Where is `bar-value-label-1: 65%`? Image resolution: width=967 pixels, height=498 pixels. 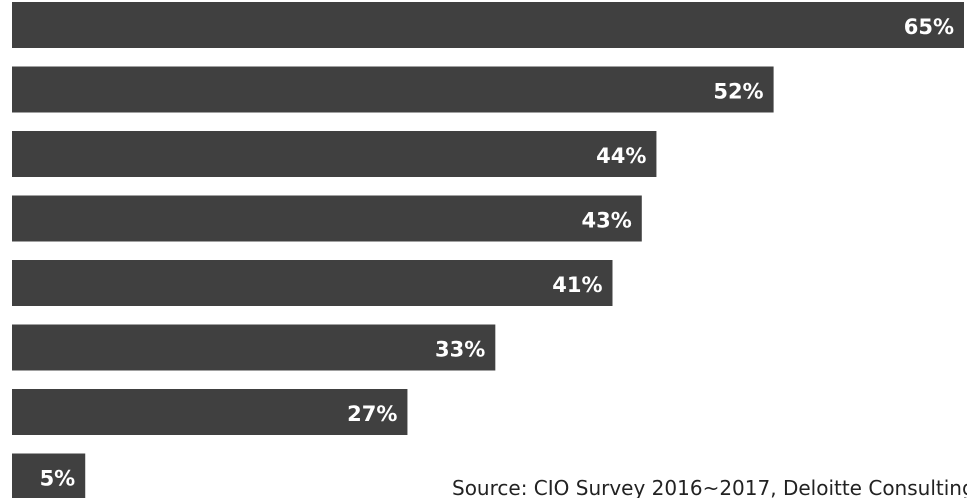 bar-value-label-1: 65% is located at coordinates (929, 27).